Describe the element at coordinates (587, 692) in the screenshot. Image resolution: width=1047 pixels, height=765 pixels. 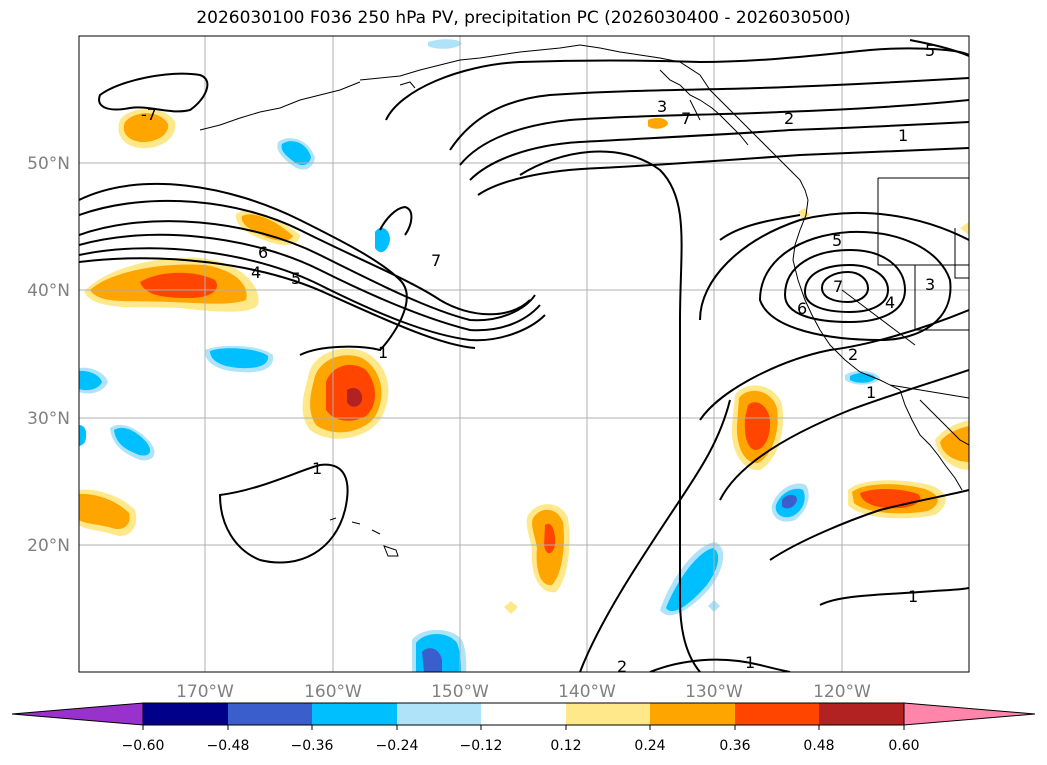
I see `lon-label-140w: 140°W` at that location.